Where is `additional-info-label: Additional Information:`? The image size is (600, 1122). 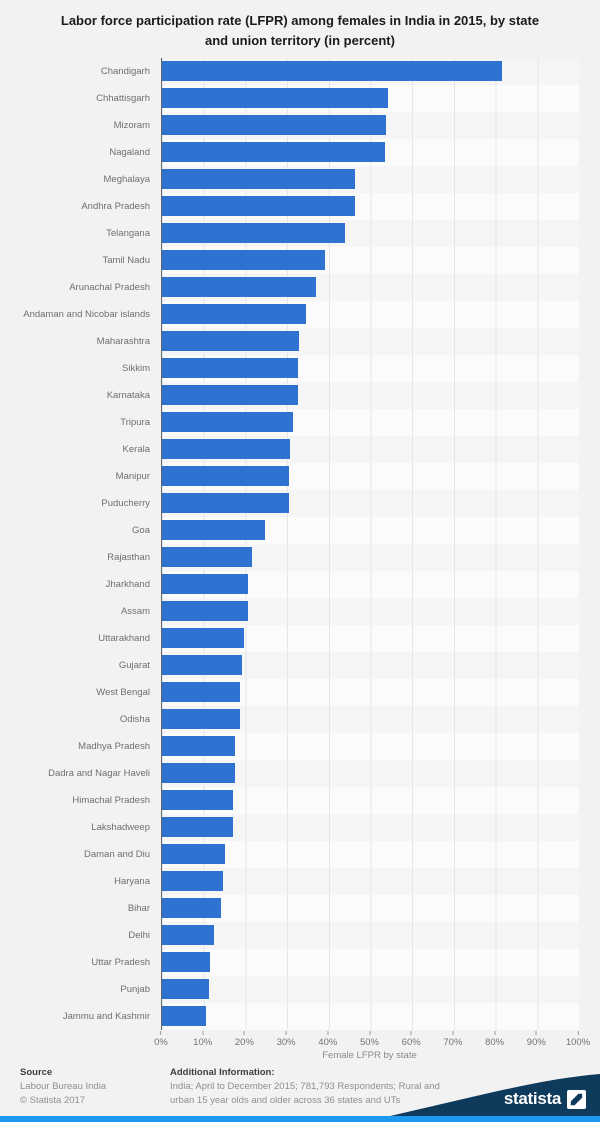
additional-info-label: Additional Information: is located at coordinates (222, 1072).